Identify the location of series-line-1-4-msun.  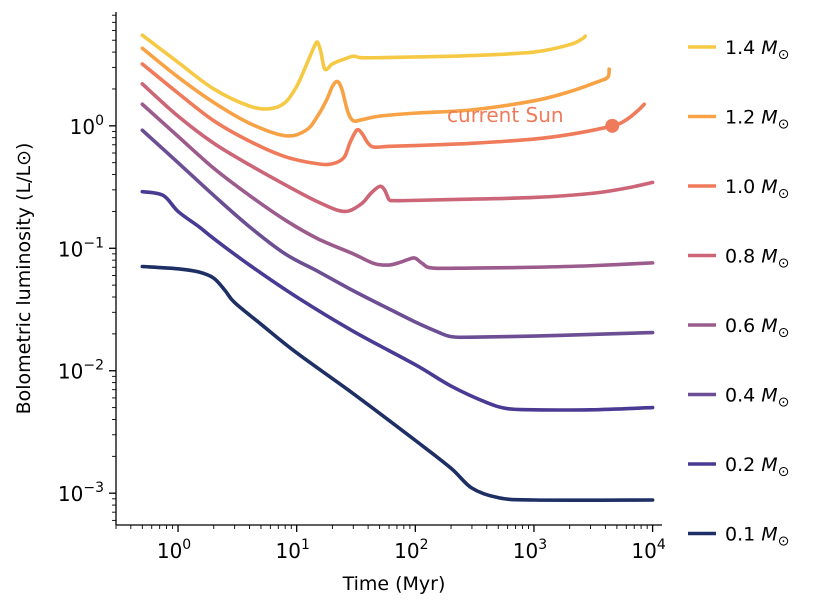
(363, 72).